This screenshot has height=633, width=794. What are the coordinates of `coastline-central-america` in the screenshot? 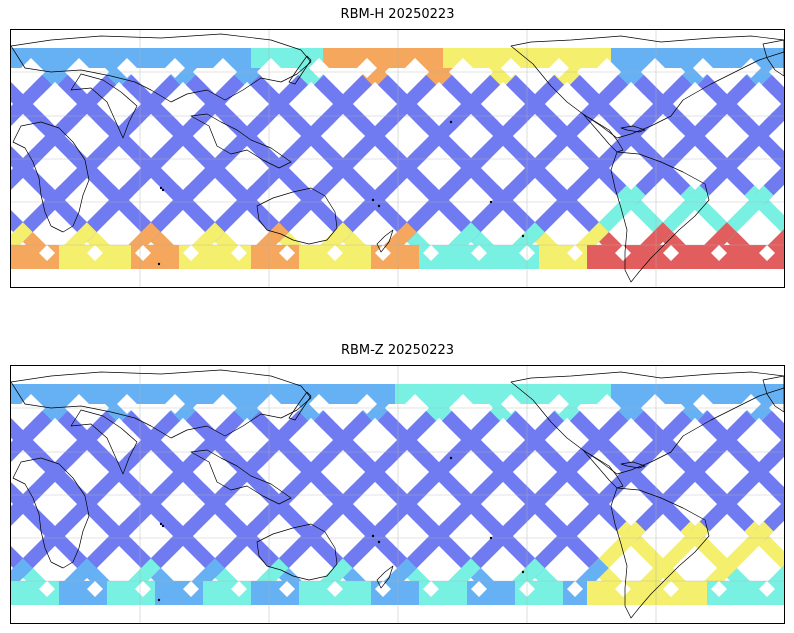 It's located at (603, 133).